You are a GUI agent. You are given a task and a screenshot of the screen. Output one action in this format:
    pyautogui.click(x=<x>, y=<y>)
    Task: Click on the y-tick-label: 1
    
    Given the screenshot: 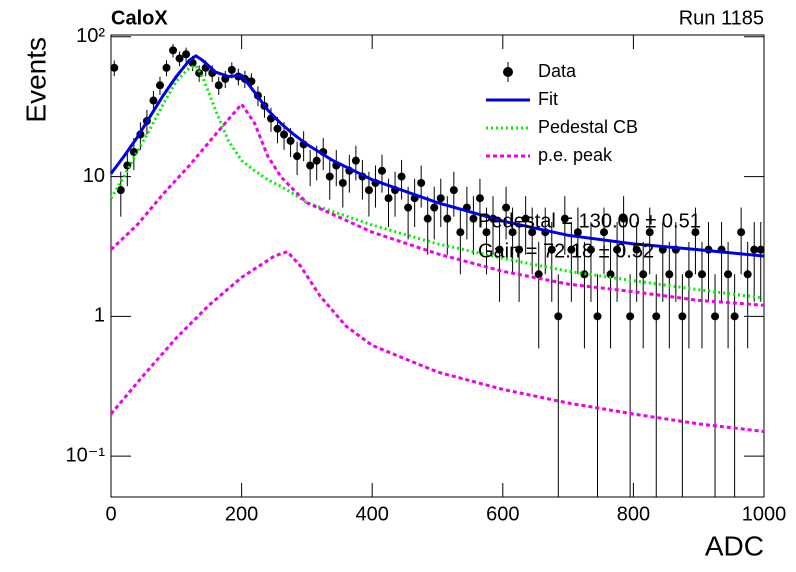 What is the action you would take?
    pyautogui.click(x=99, y=316)
    